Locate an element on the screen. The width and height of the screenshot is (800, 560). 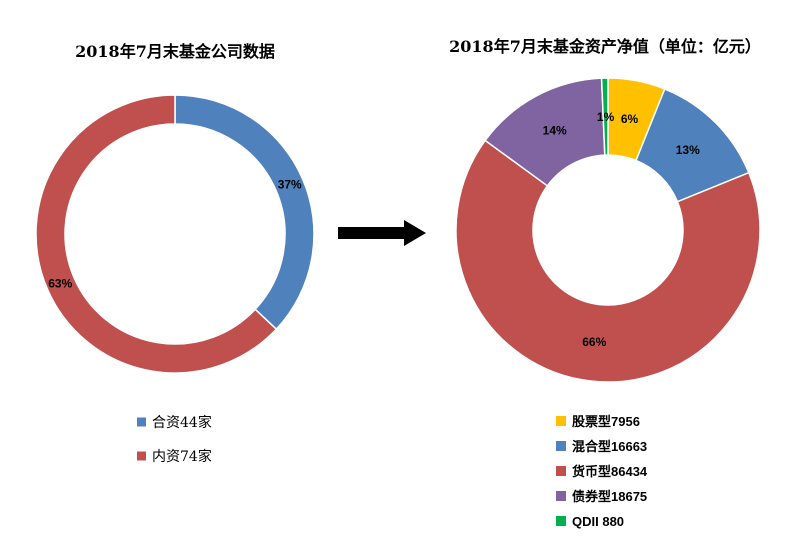
data-label: 63% is located at coordinates (60, 284).